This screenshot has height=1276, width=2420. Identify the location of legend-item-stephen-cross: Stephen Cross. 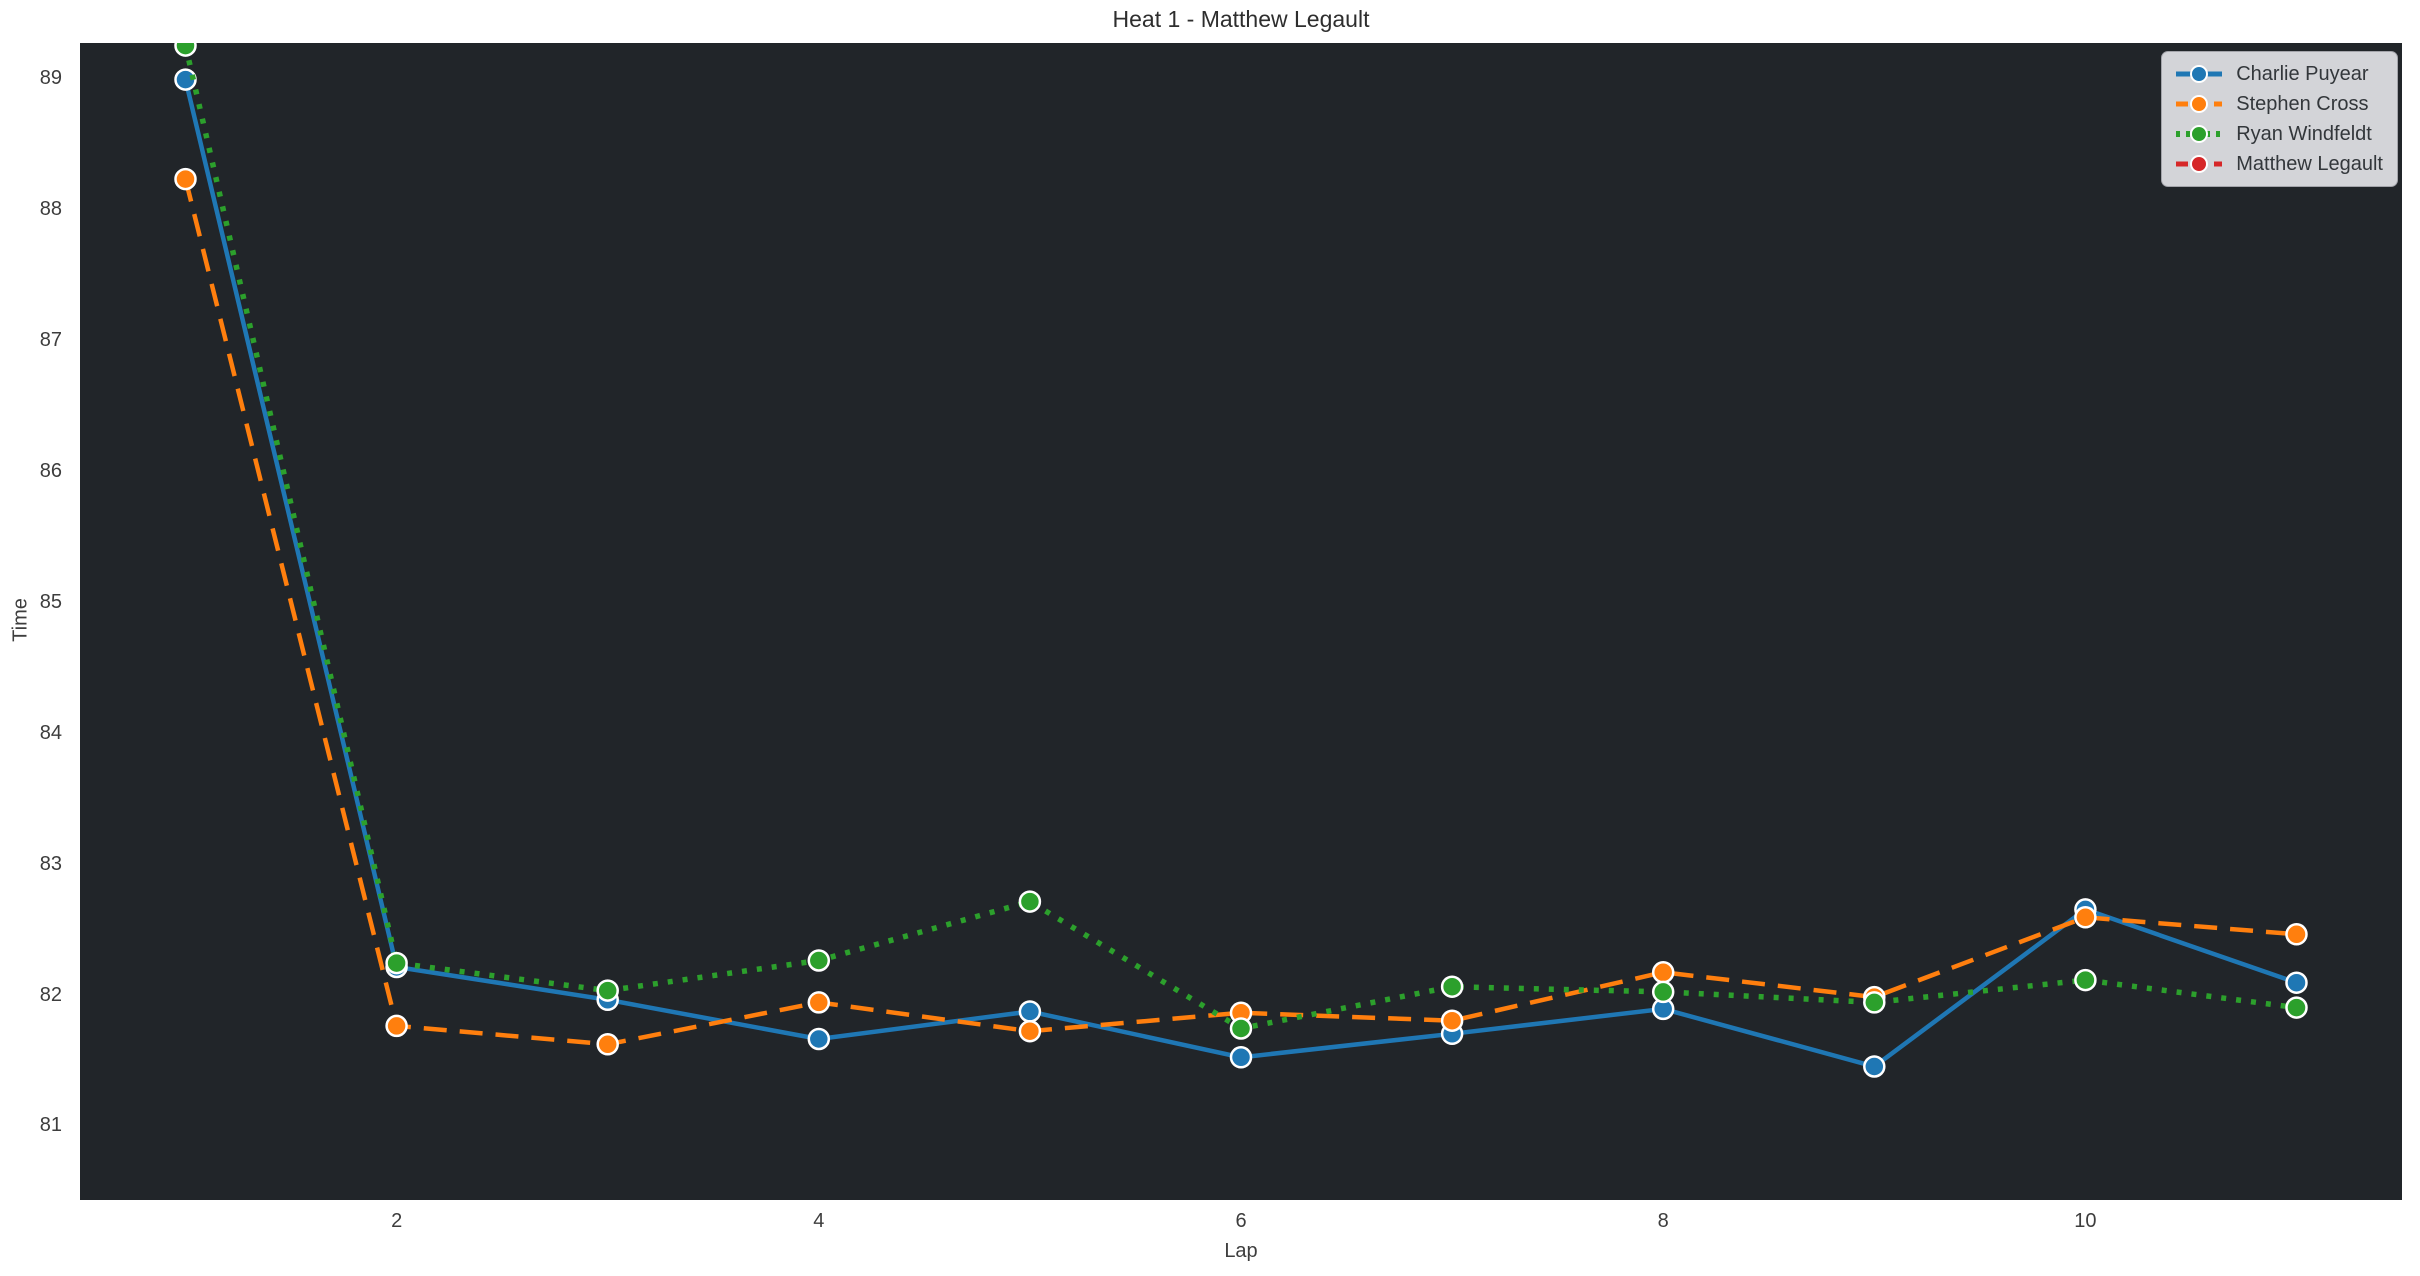
(2278, 104).